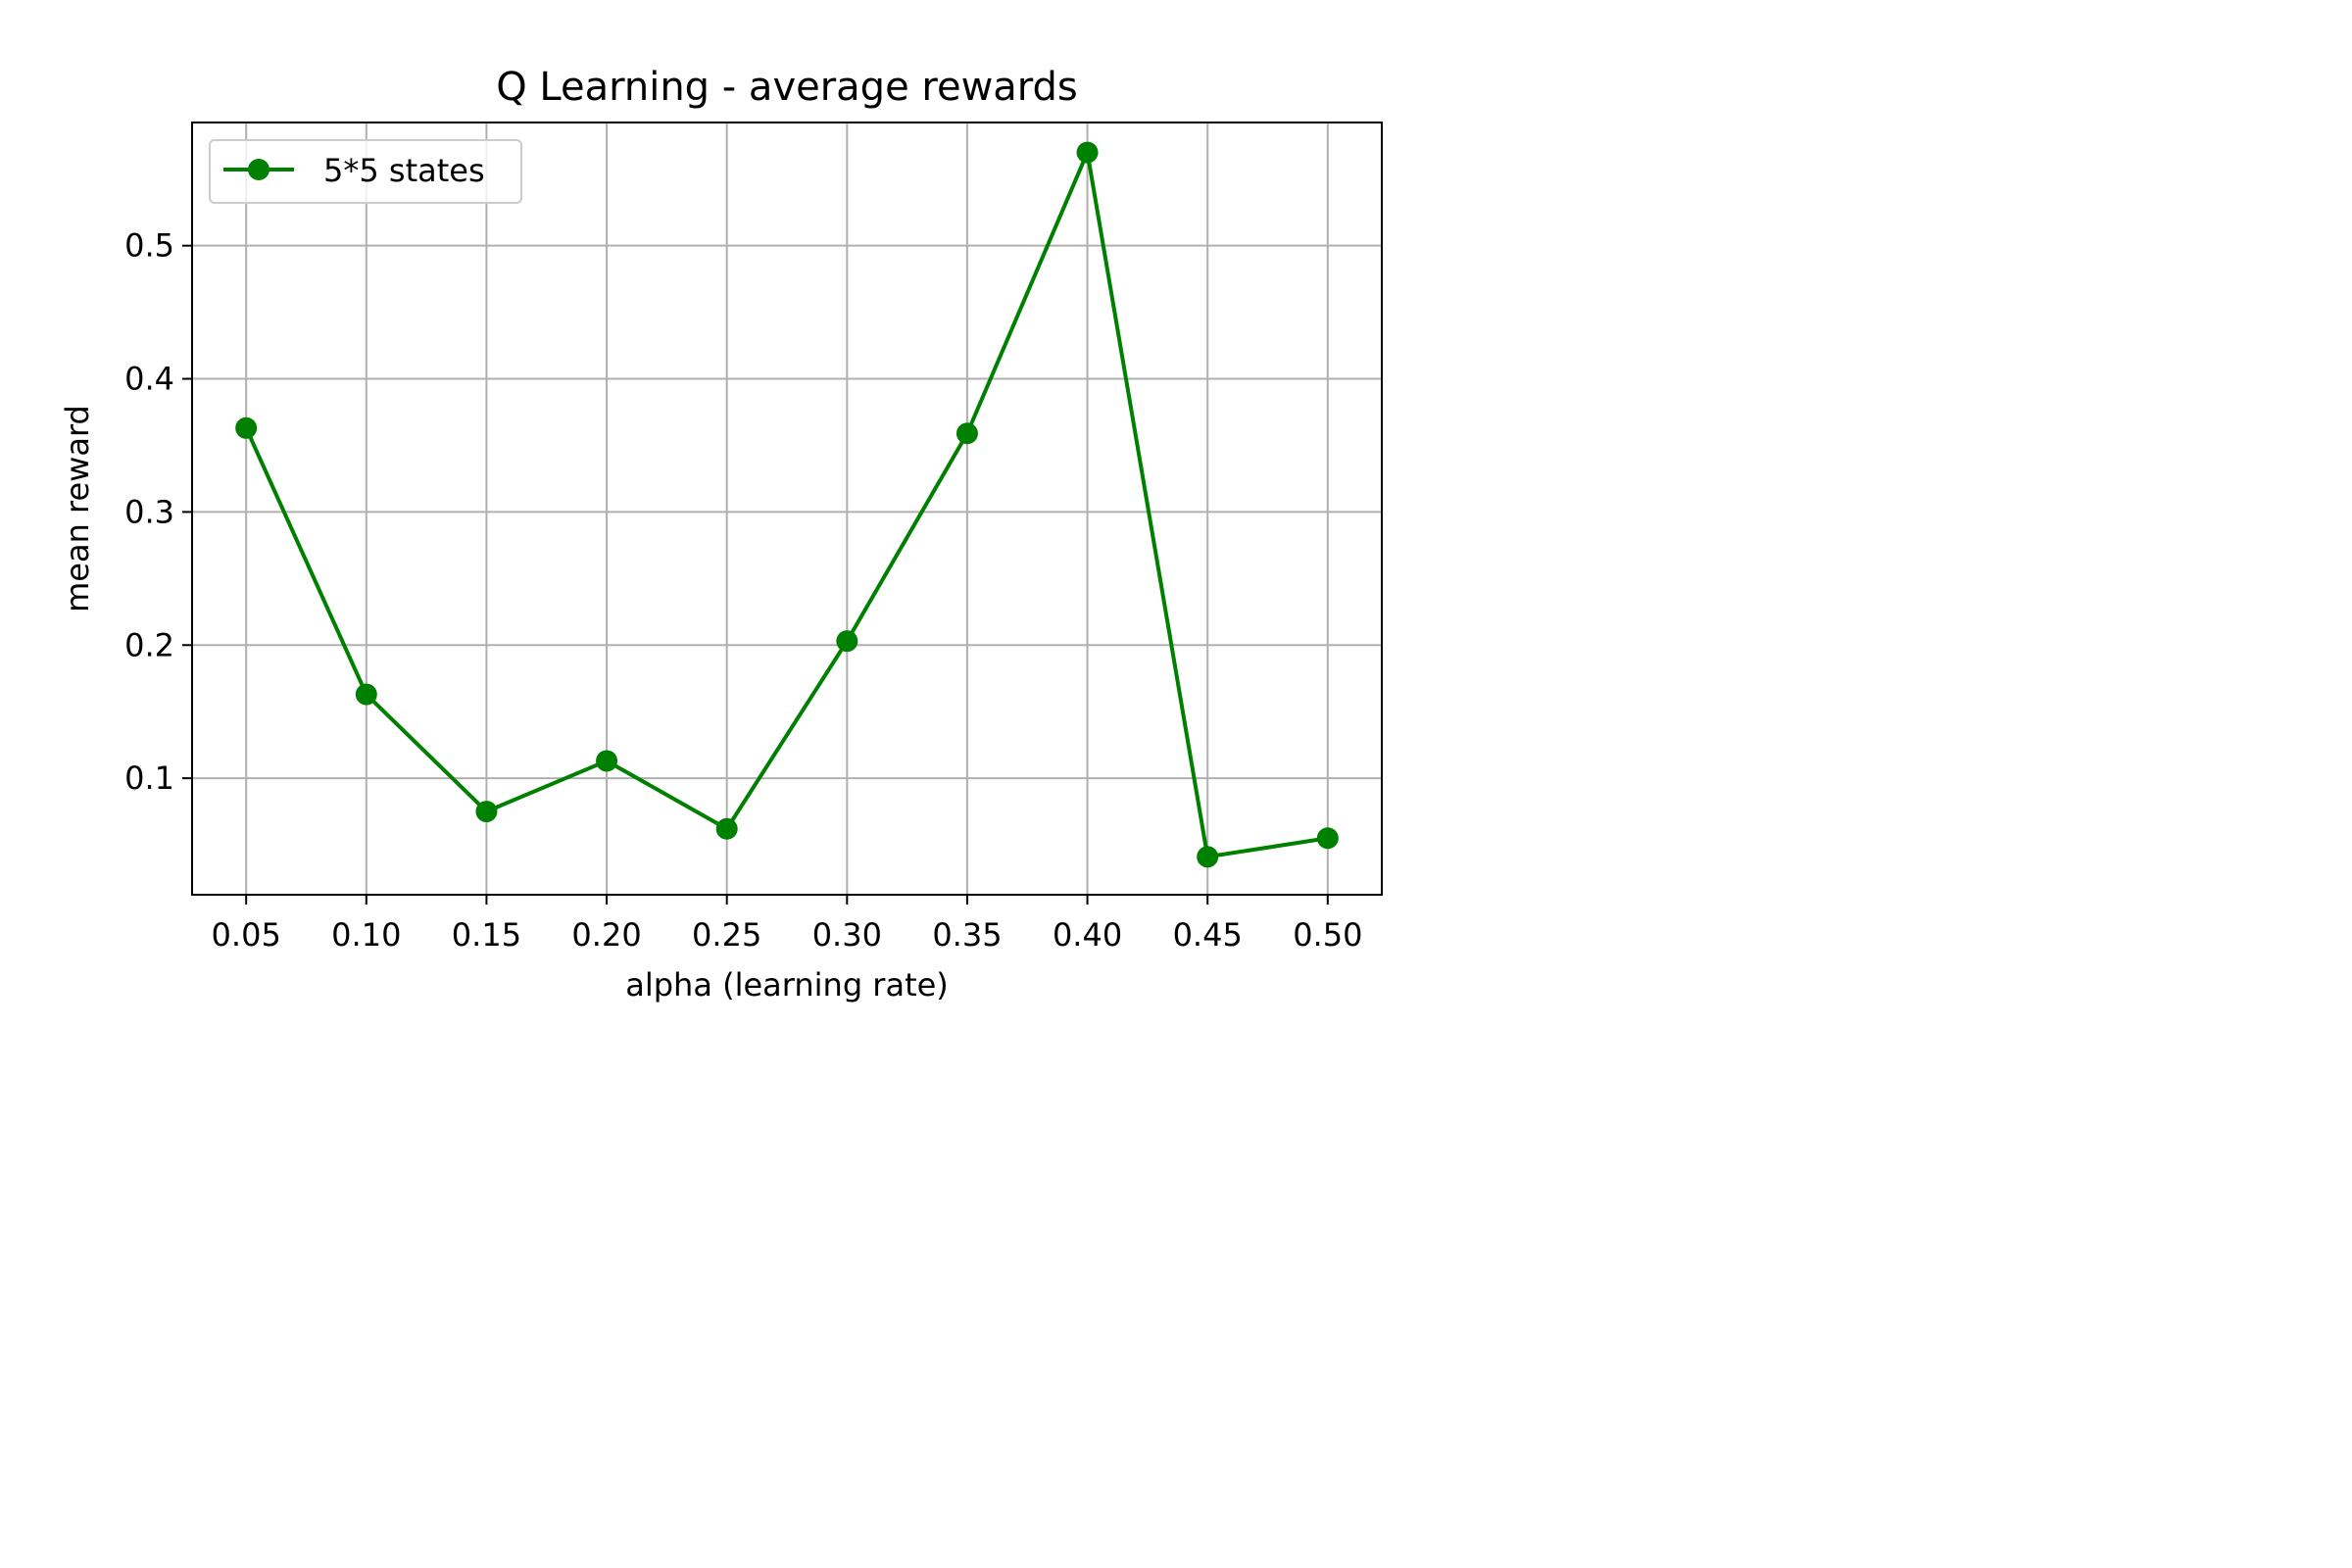 The width and height of the screenshot is (2352, 1568). What do you see at coordinates (149, 379) in the screenshot?
I see `y-tick-label: 0.4` at bounding box center [149, 379].